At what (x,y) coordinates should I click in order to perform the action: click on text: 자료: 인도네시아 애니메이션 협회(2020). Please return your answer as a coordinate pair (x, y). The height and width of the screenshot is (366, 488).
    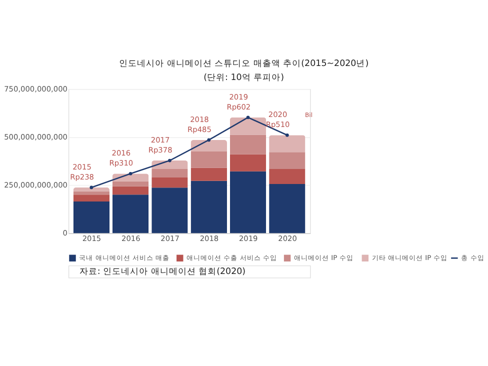
    Looking at the image, I should click on (162, 272).